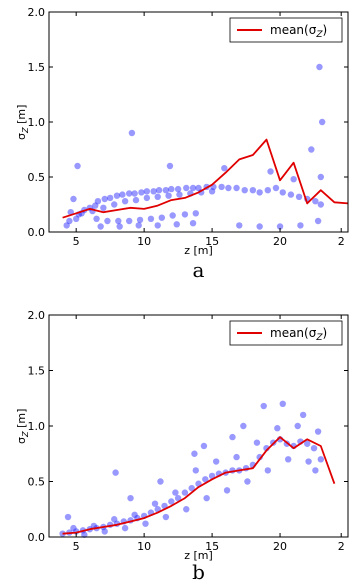 The image size is (353, 584). Describe the element at coordinates (198, 250) in the screenshot. I see `x-axis-label: z [m]` at that location.